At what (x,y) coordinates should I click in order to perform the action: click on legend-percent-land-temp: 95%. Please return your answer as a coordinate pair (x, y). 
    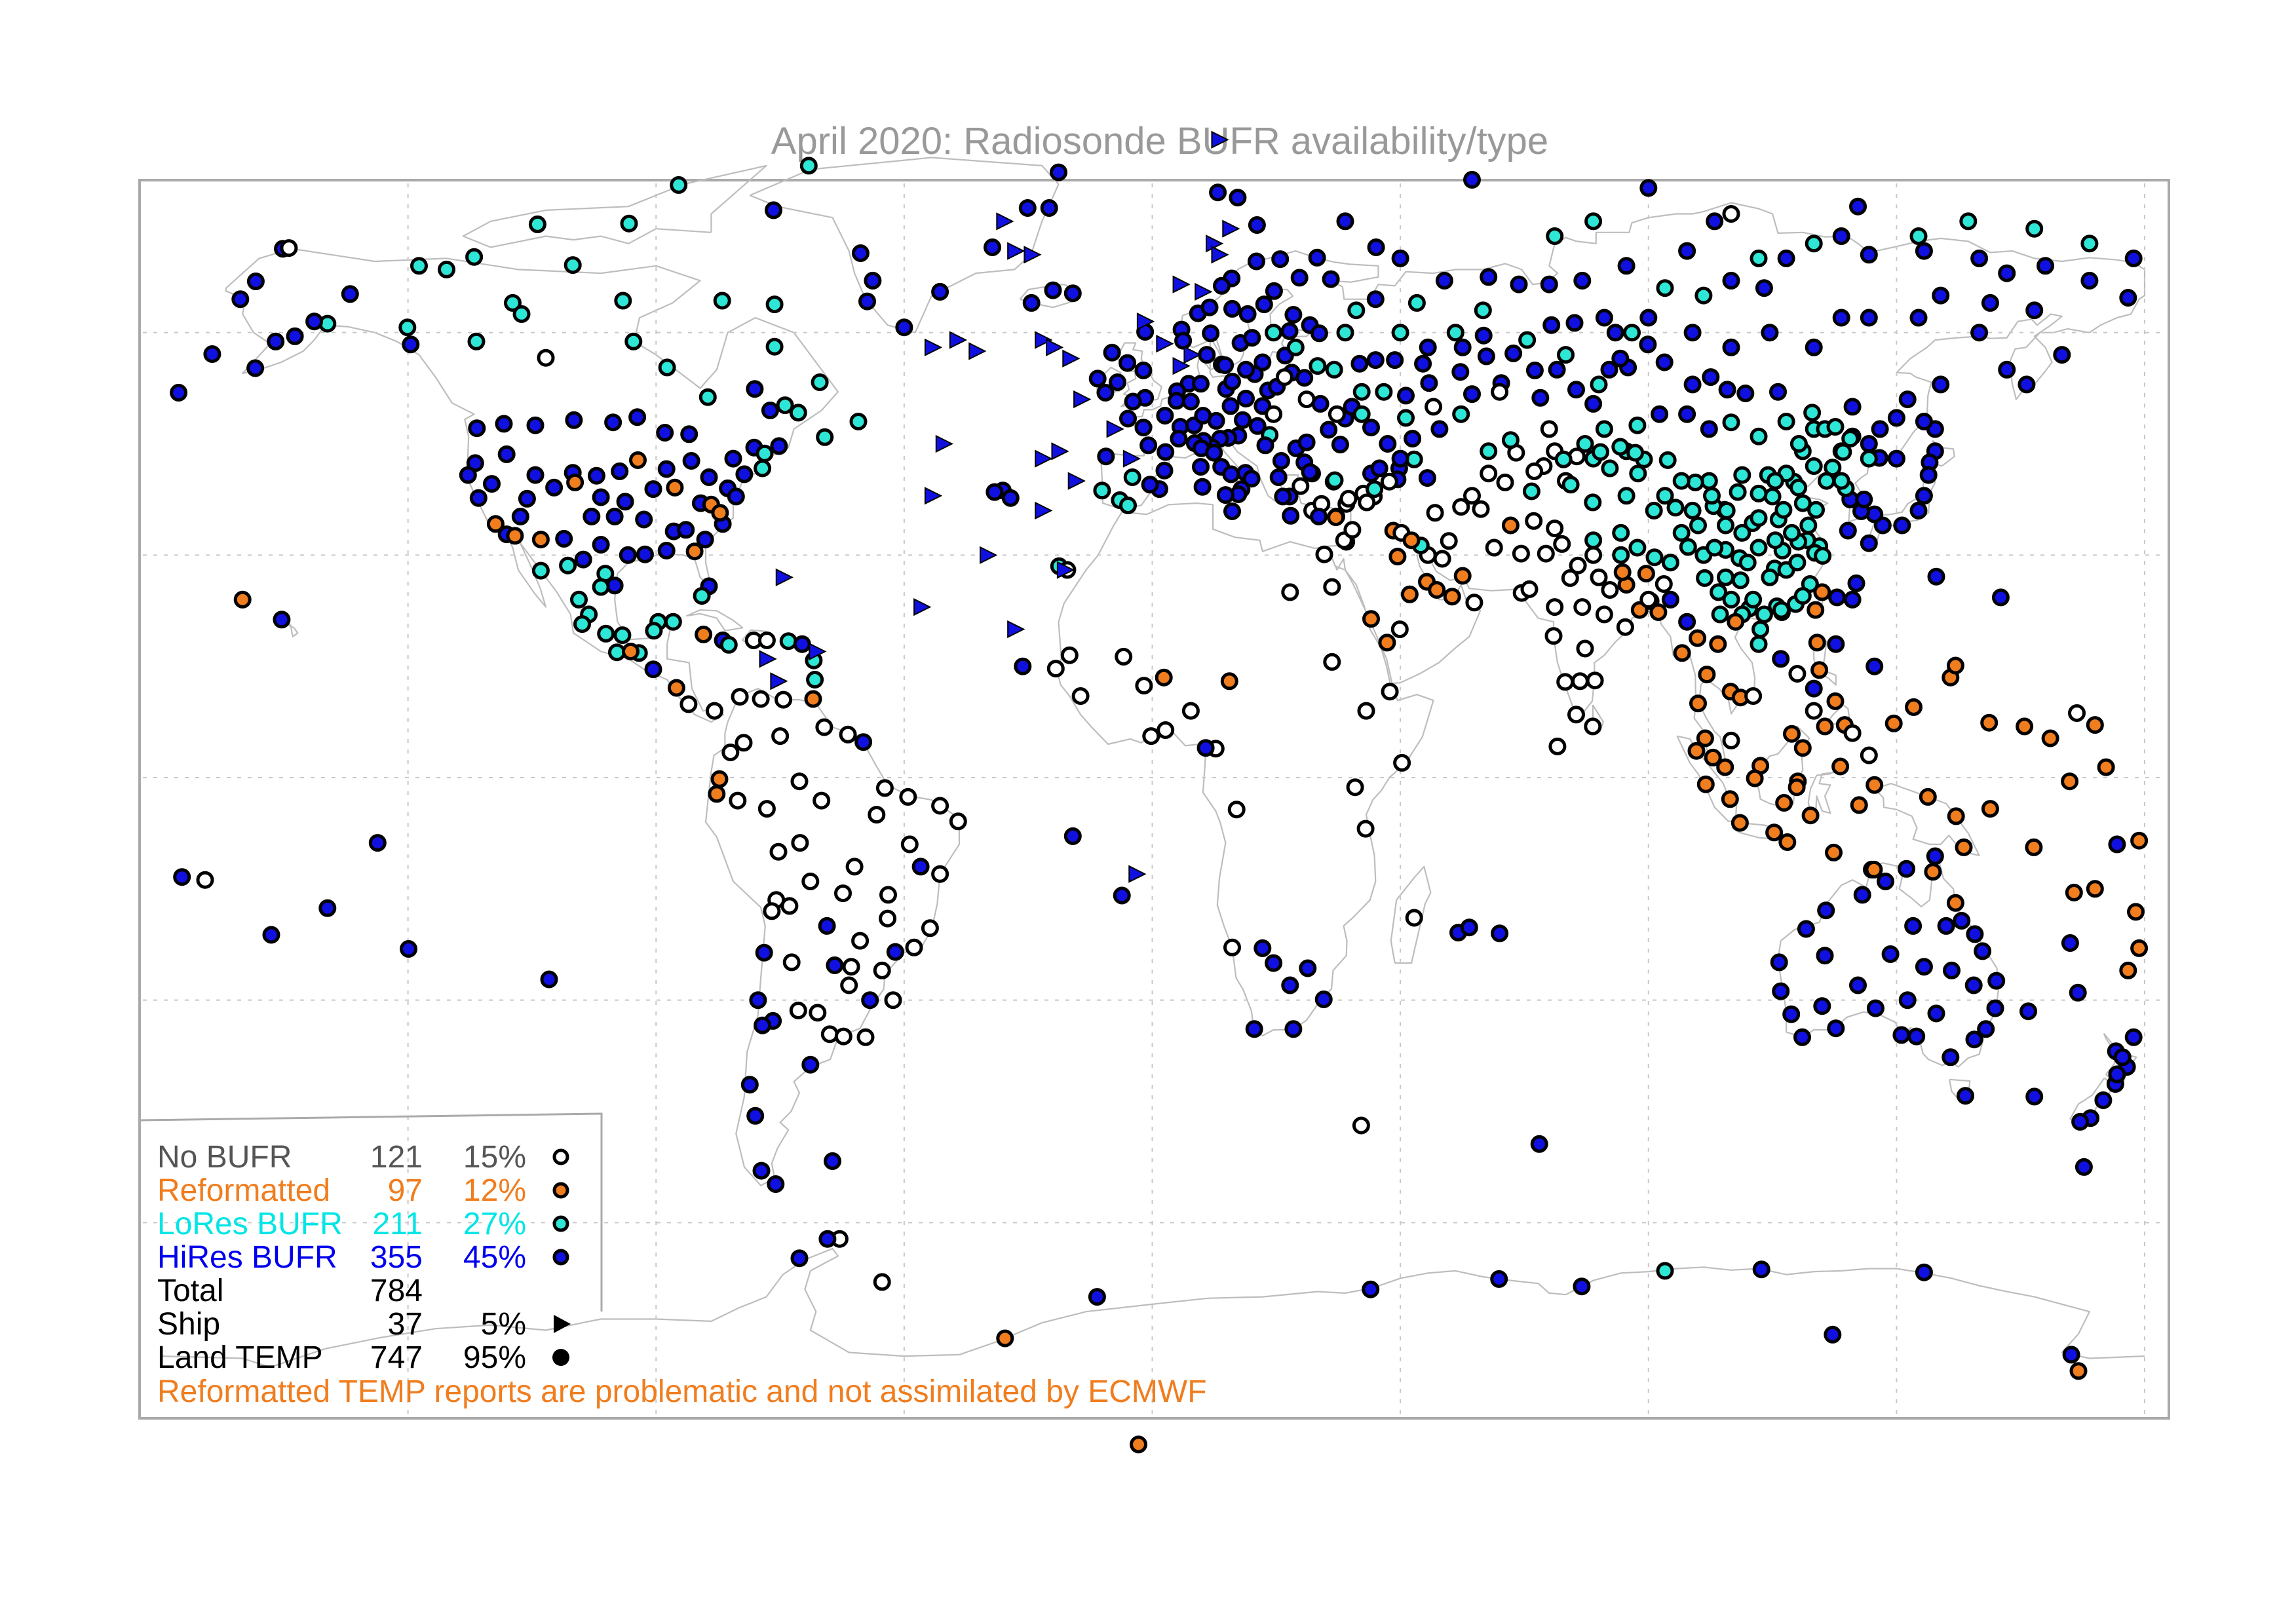
    Looking at the image, I should click on (494, 1357).